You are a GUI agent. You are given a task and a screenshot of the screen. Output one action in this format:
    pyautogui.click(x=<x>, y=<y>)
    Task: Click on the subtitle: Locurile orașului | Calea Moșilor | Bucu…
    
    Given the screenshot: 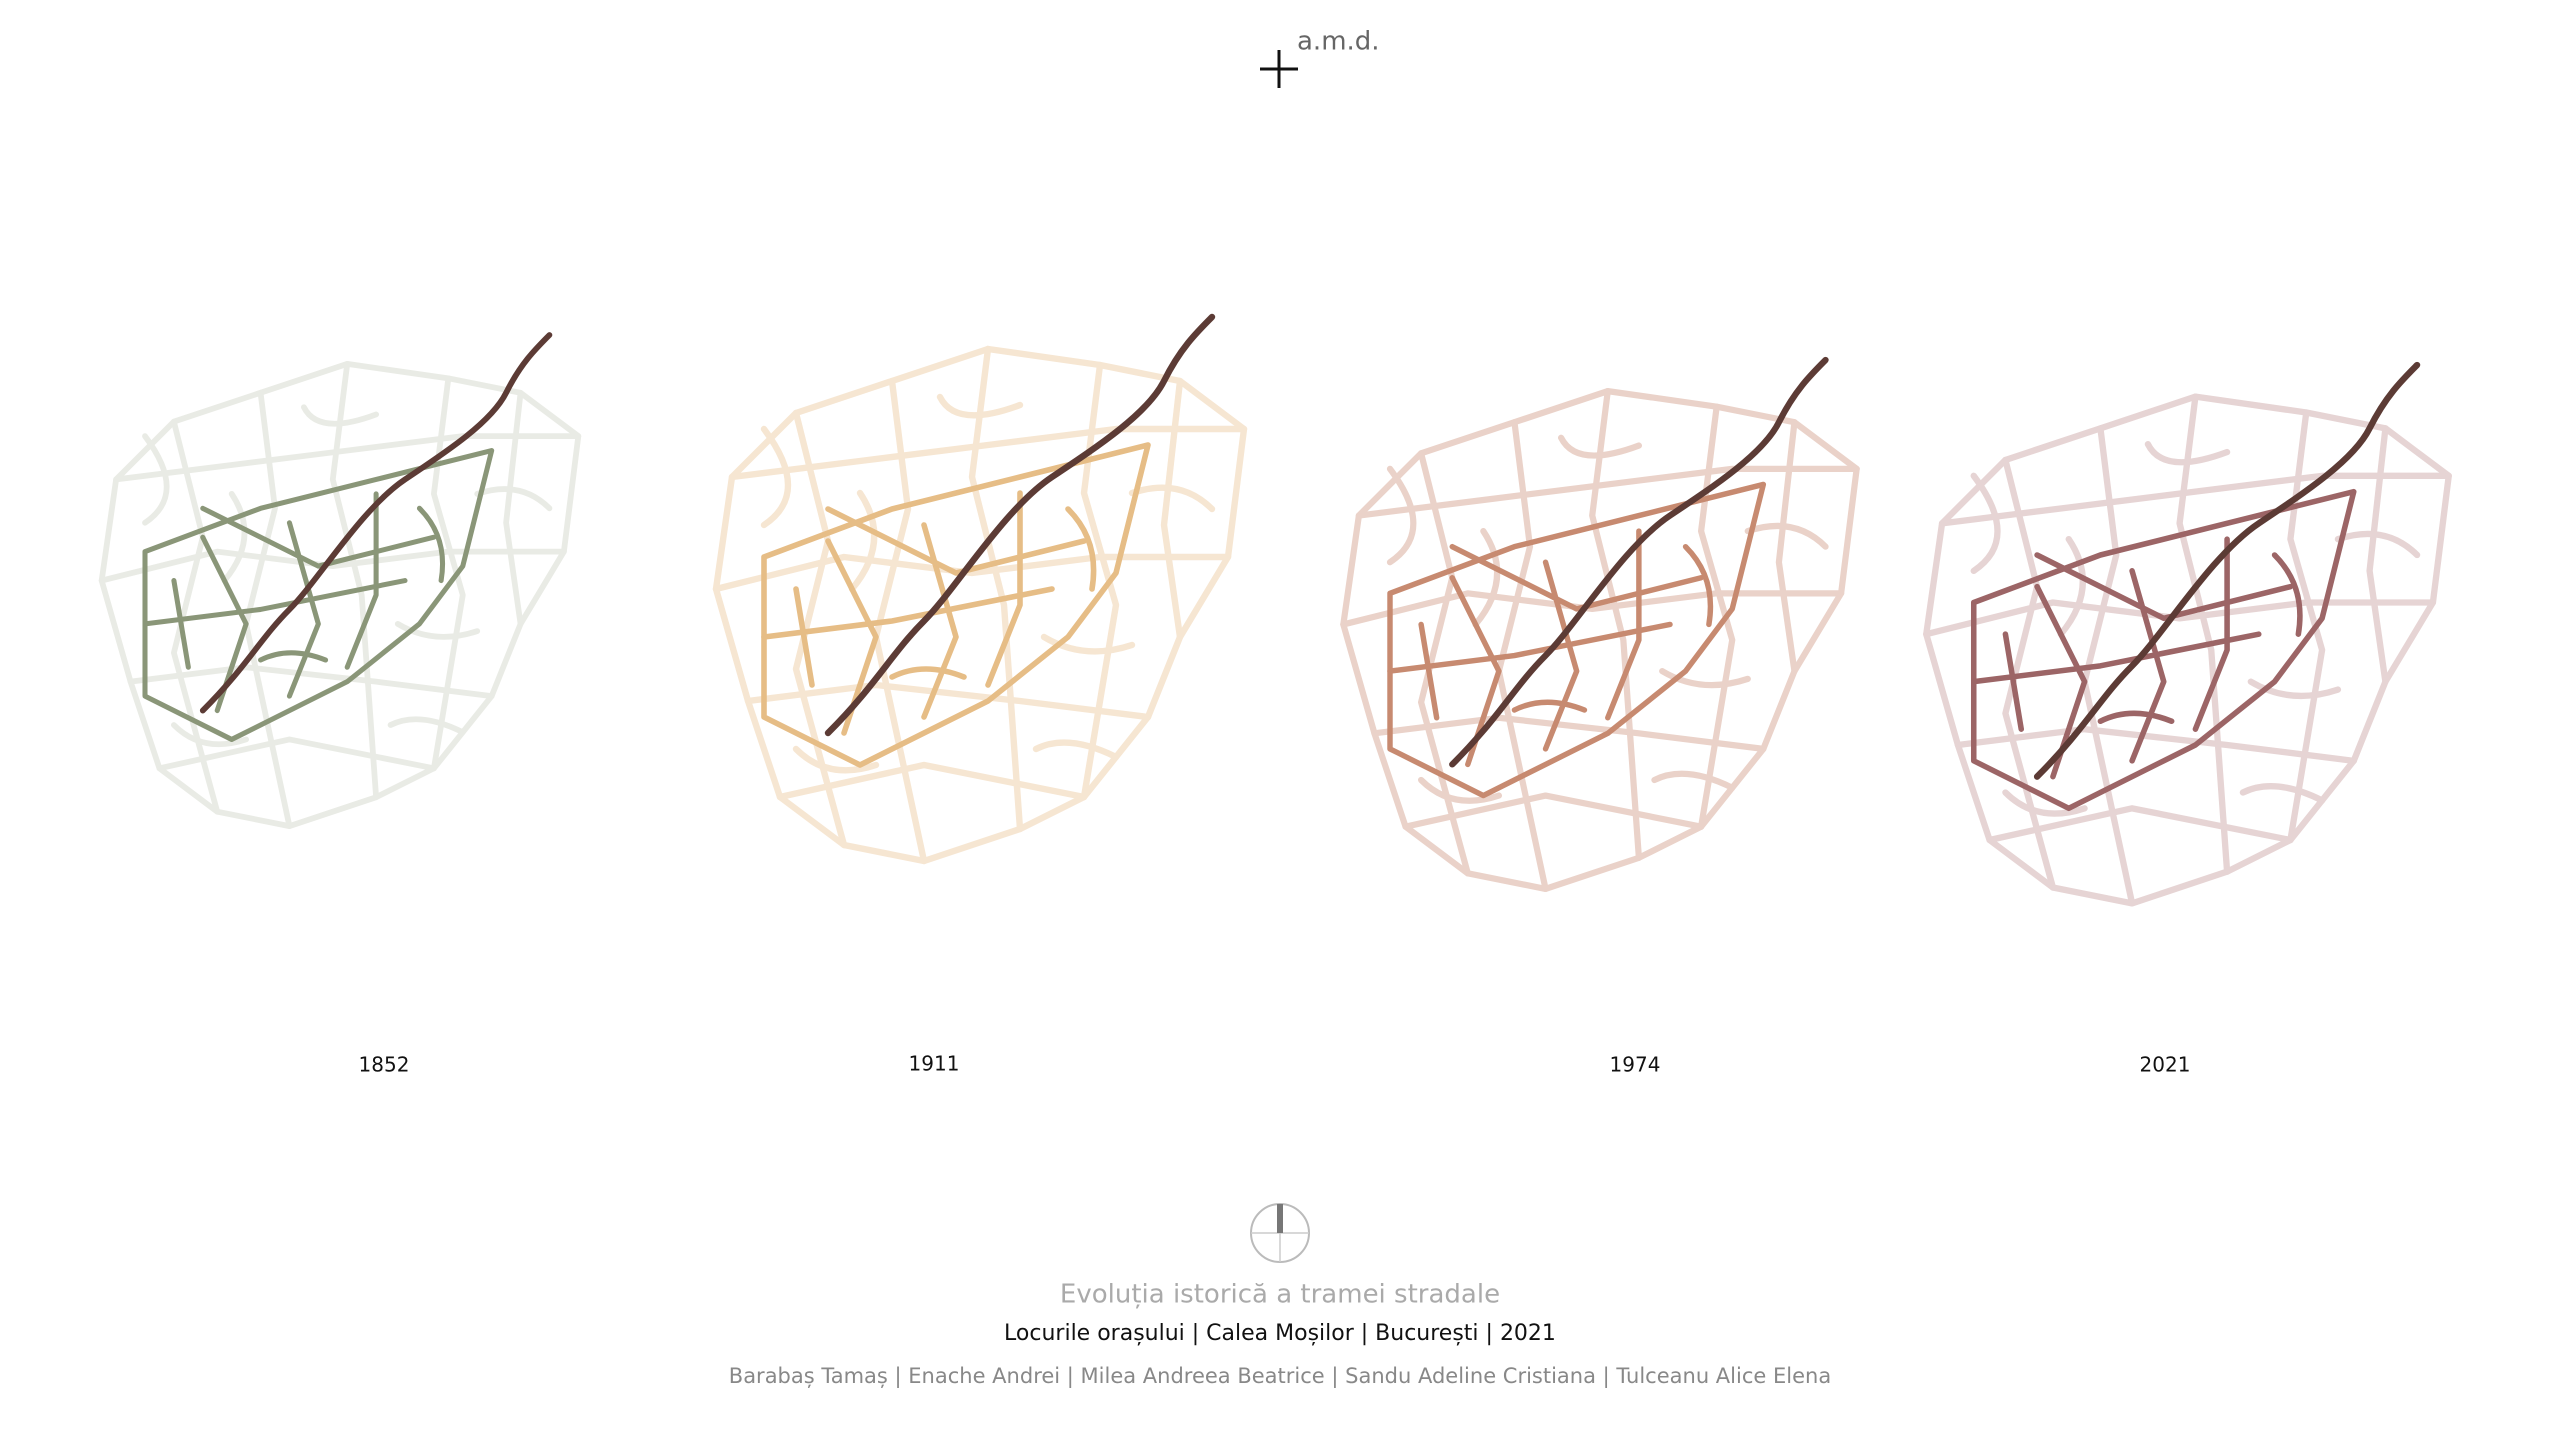 What is the action you would take?
    pyautogui.click(x=1280, y=1333)
    